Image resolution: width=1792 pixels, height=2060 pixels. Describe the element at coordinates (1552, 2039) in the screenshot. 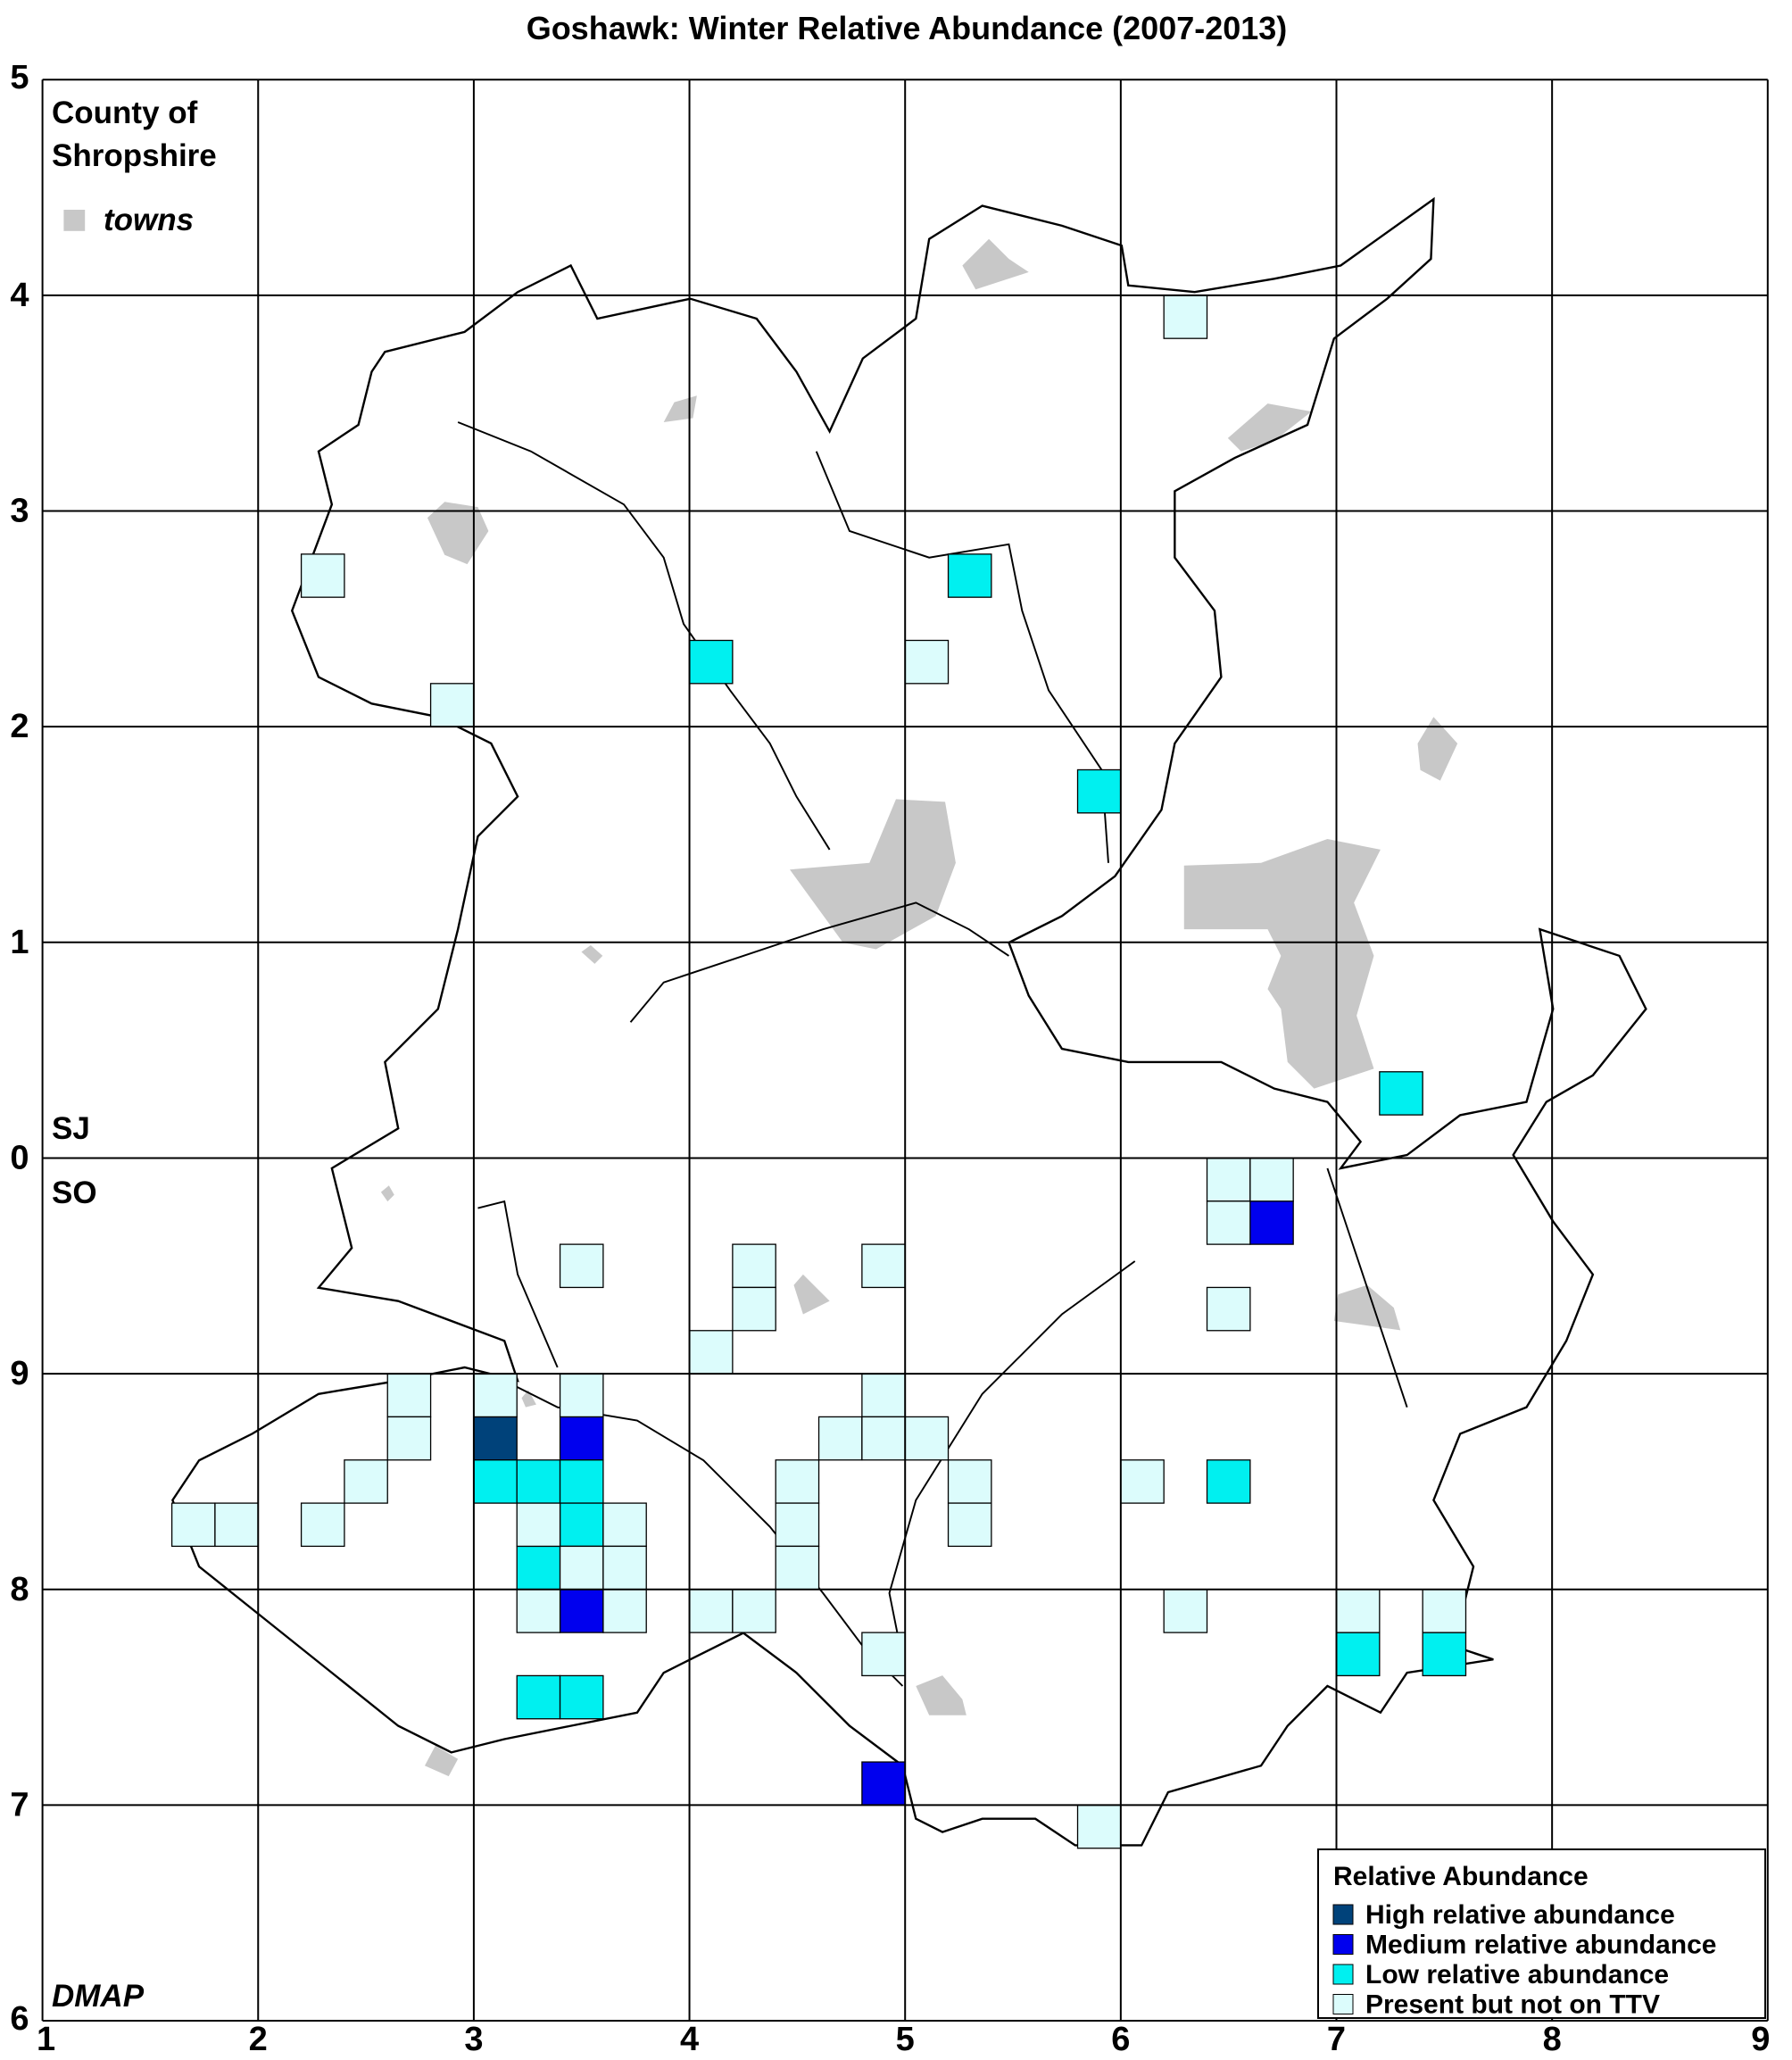

I see `x-label: 8` at that location.